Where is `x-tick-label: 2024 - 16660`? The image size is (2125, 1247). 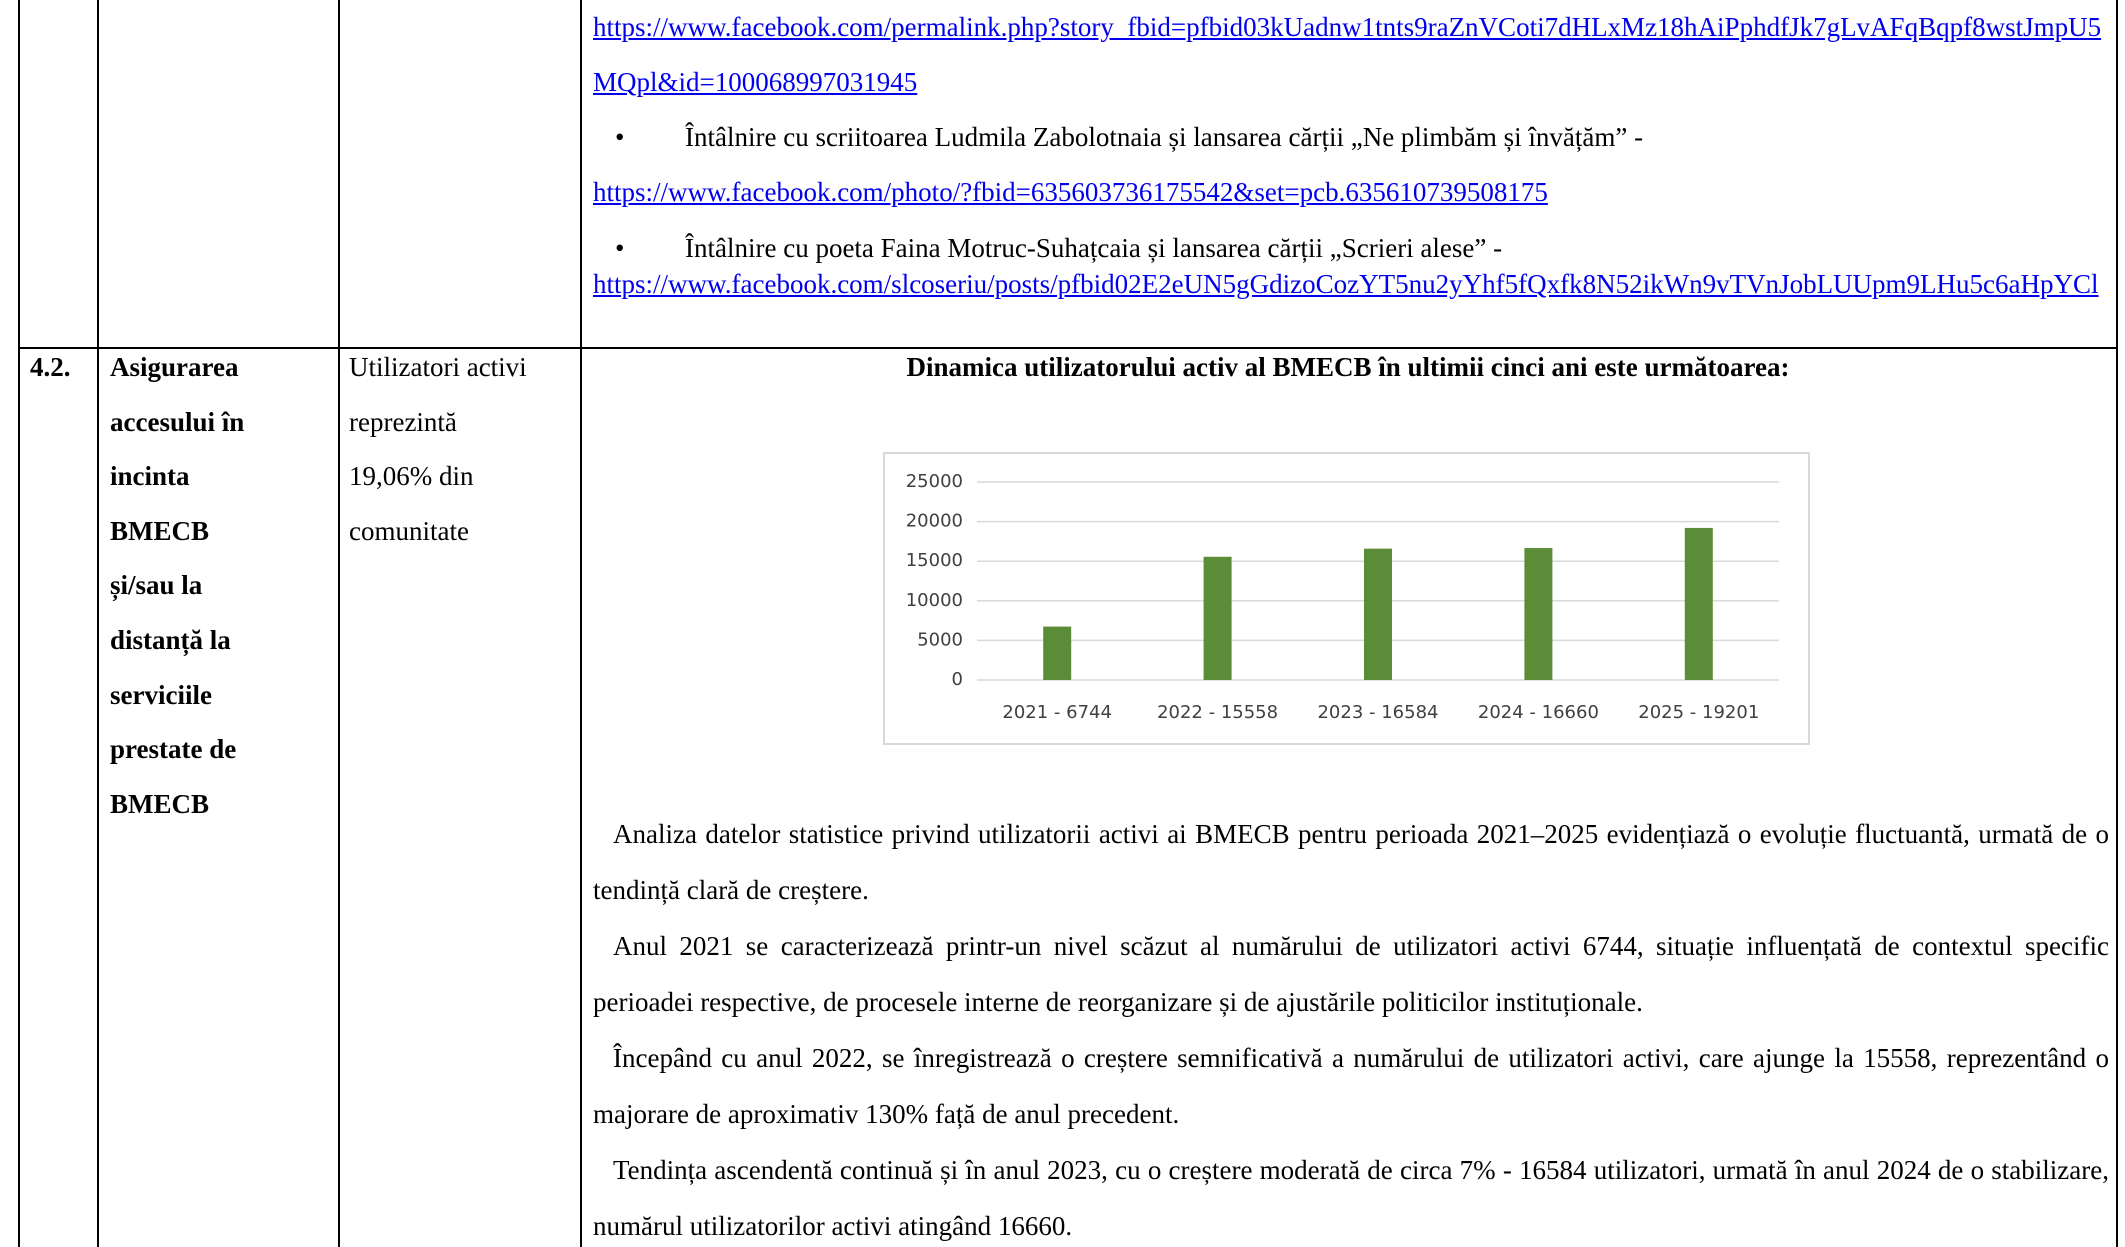
x-tick-label: 2024 - 16660 is located at coordinates (1538, 712).